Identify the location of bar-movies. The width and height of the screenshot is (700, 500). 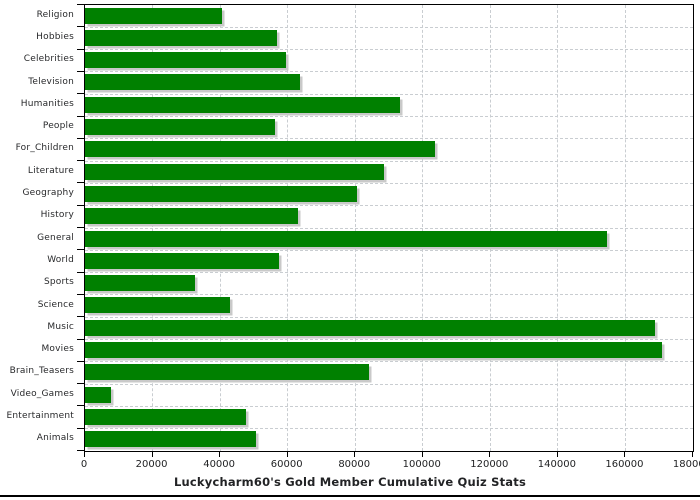
(373, 350).